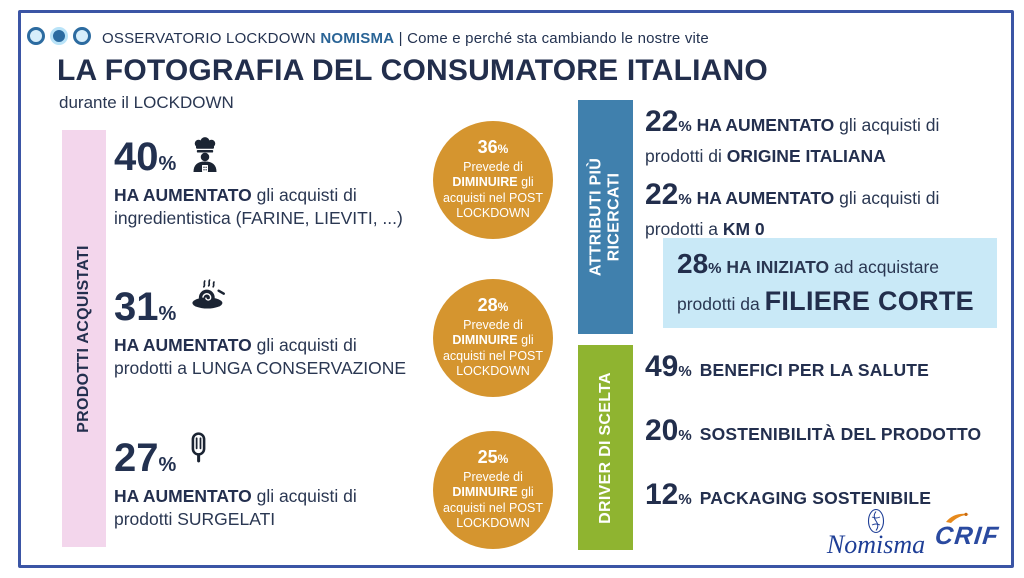 This screenshot has width=1024, height=578. What do you see at coordinates (493, 457) in the screenshot?
I see `badge-value: 25%` at bounding box center [493, 457].